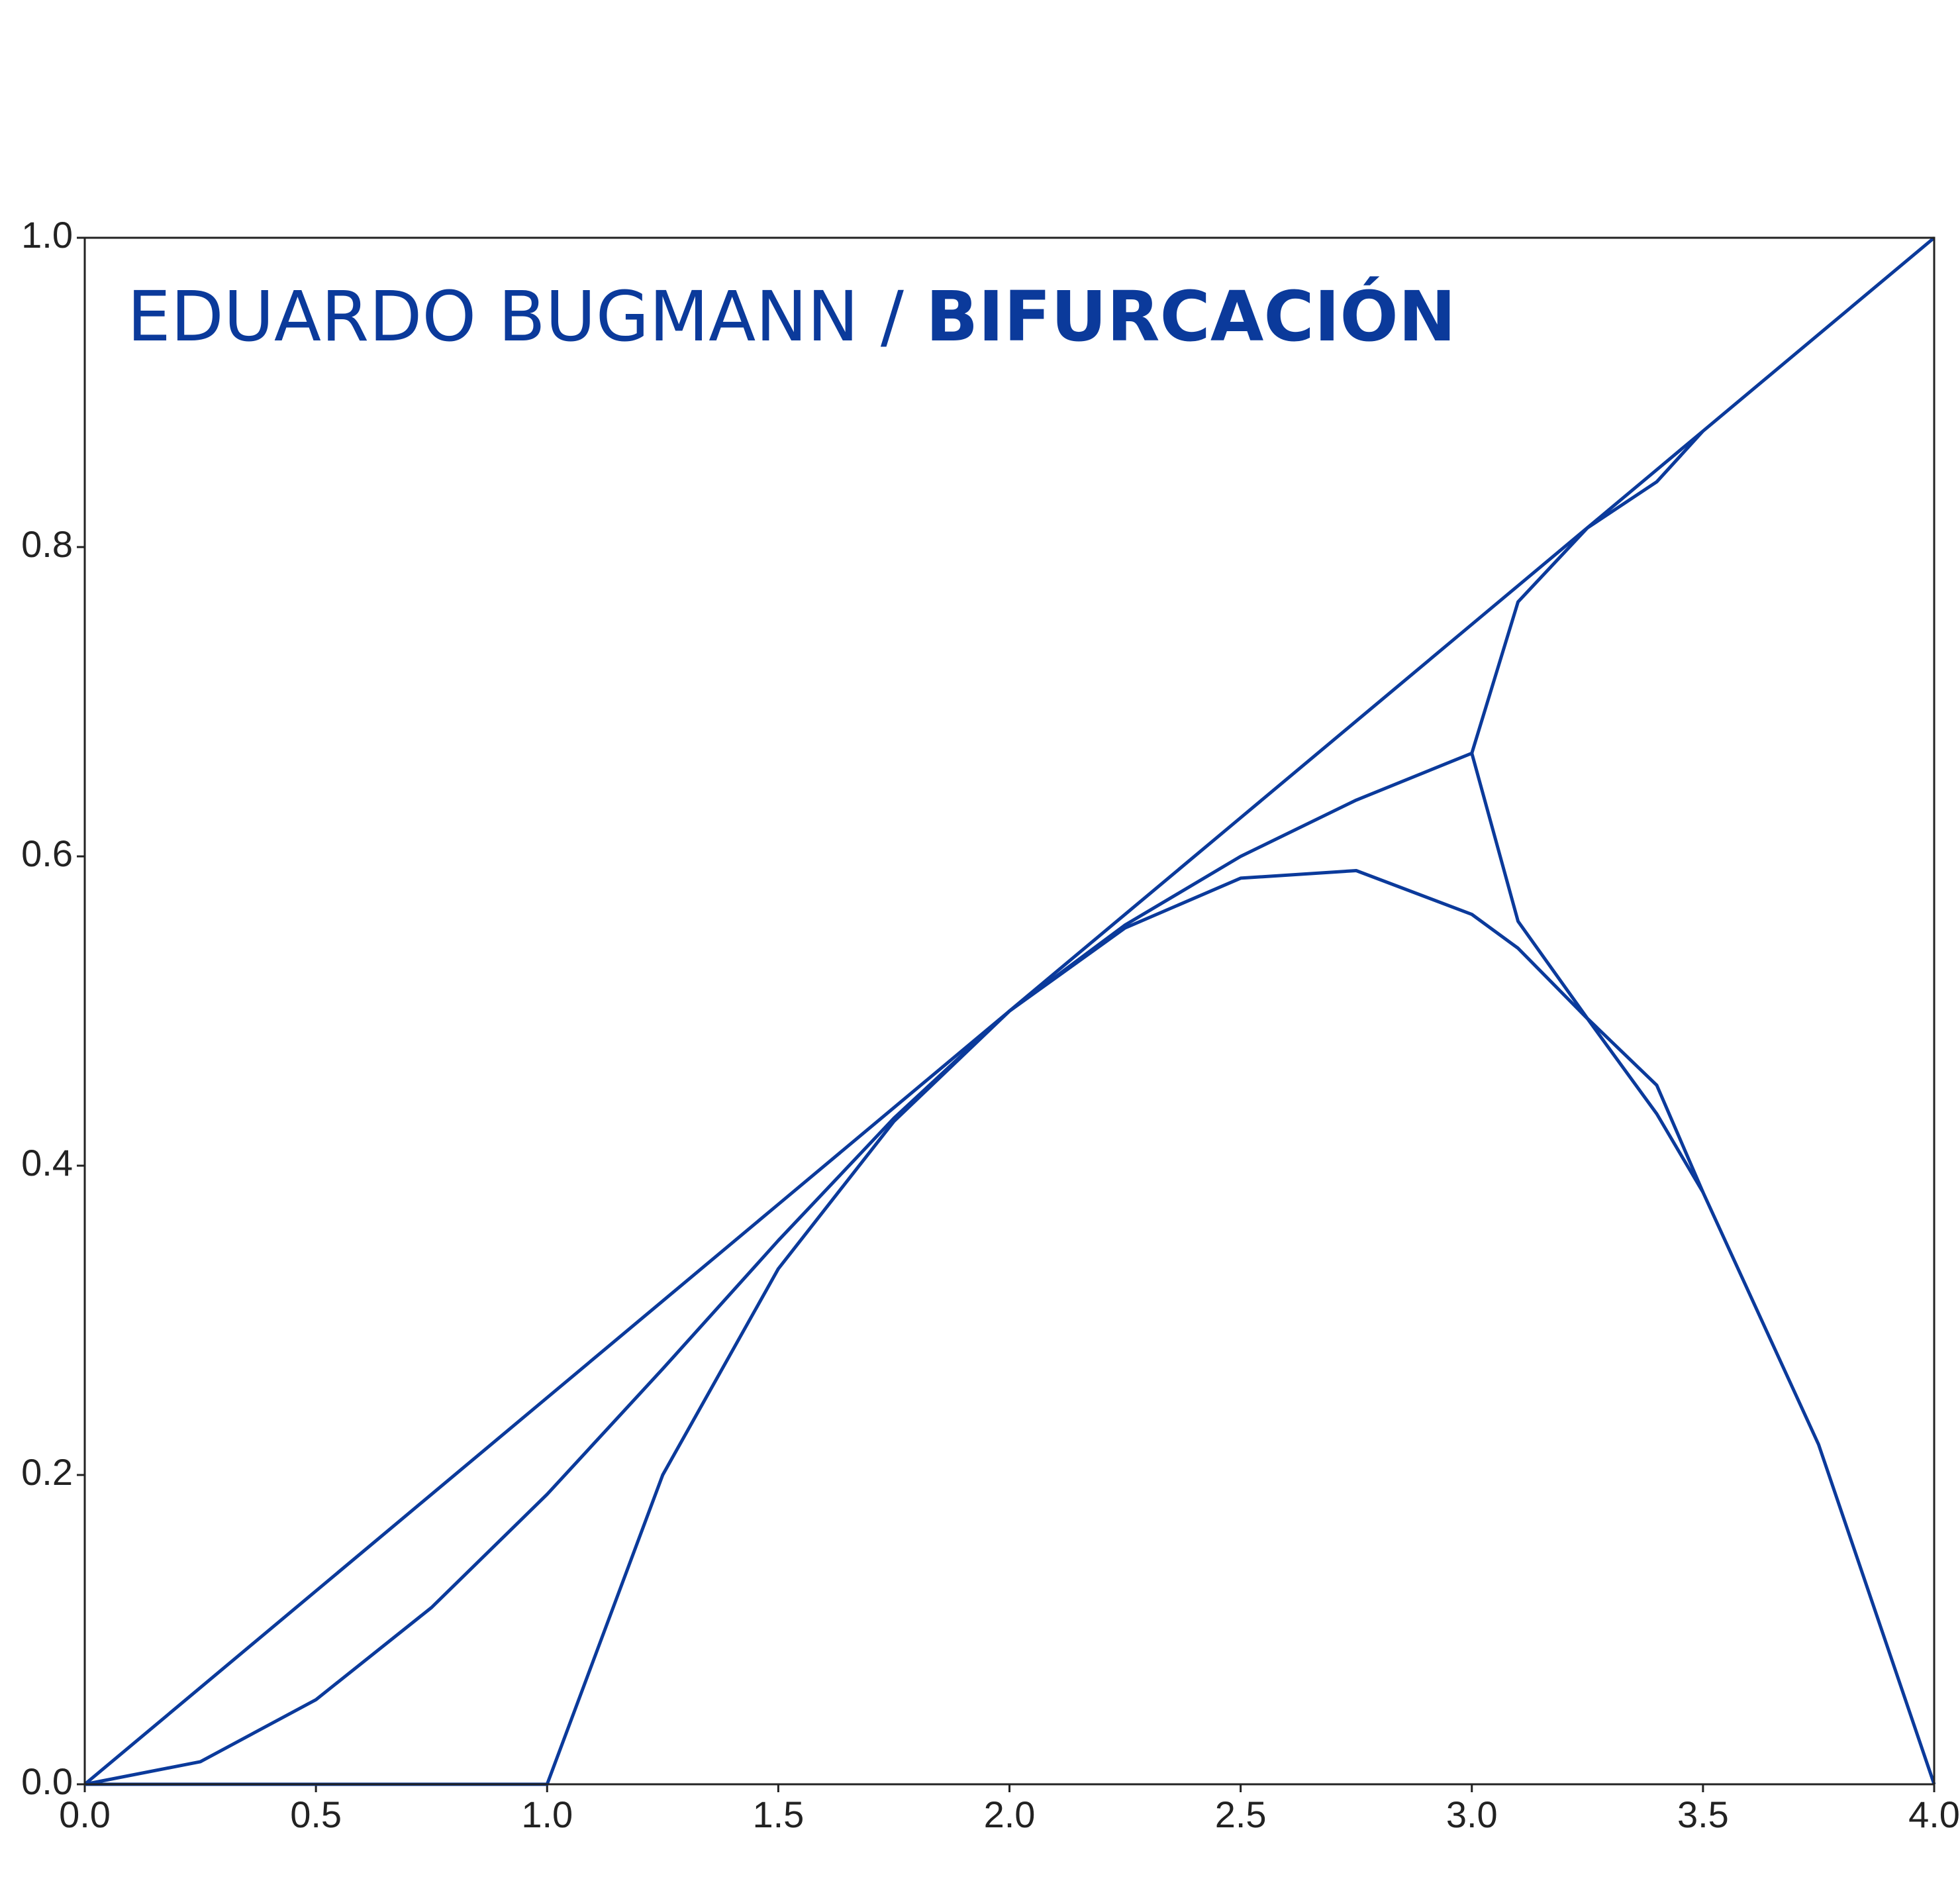 Image resolution: width=1960 pixels, height=1877 pixels. I want to click on chart-title: BIFURCACIÓN, so click(1191, 316).